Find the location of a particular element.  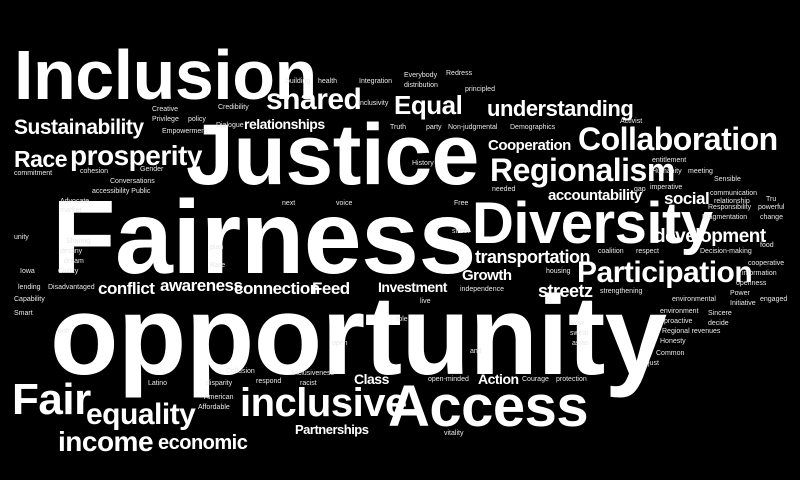

word-initiative: Initiative is located at coordinates (743, 303).